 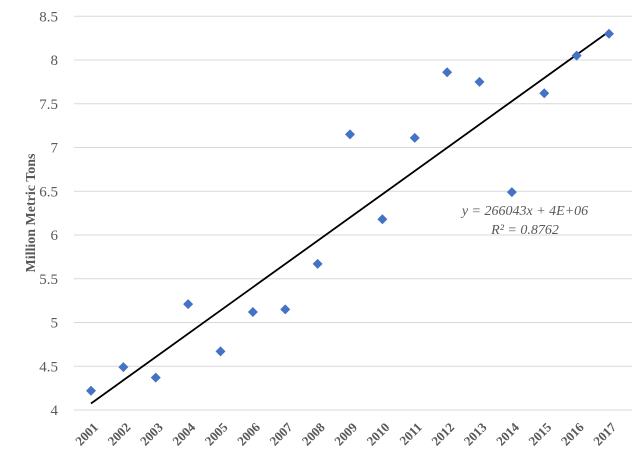 What do you see at coordinates (507, 433) in the screenshot?
I see `x-tick-label: 2014` at bounding box center [507, 433].